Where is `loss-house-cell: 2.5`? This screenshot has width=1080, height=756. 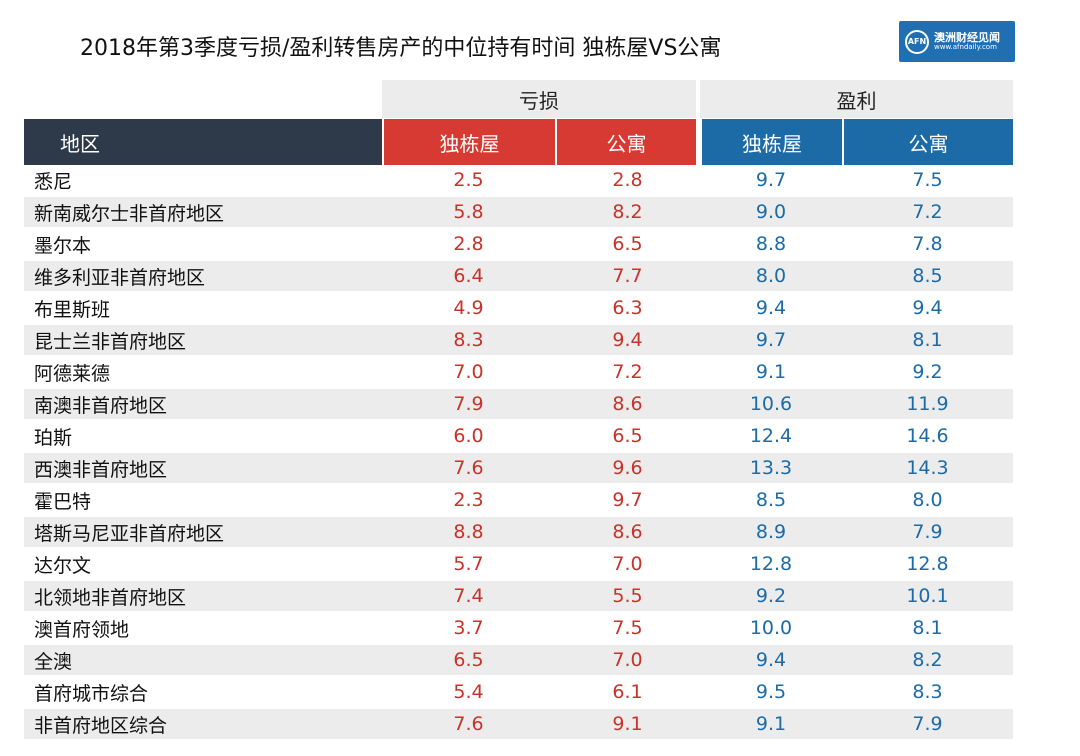 loss-house-cell: 2.5 is located at coordinates (468, 181).